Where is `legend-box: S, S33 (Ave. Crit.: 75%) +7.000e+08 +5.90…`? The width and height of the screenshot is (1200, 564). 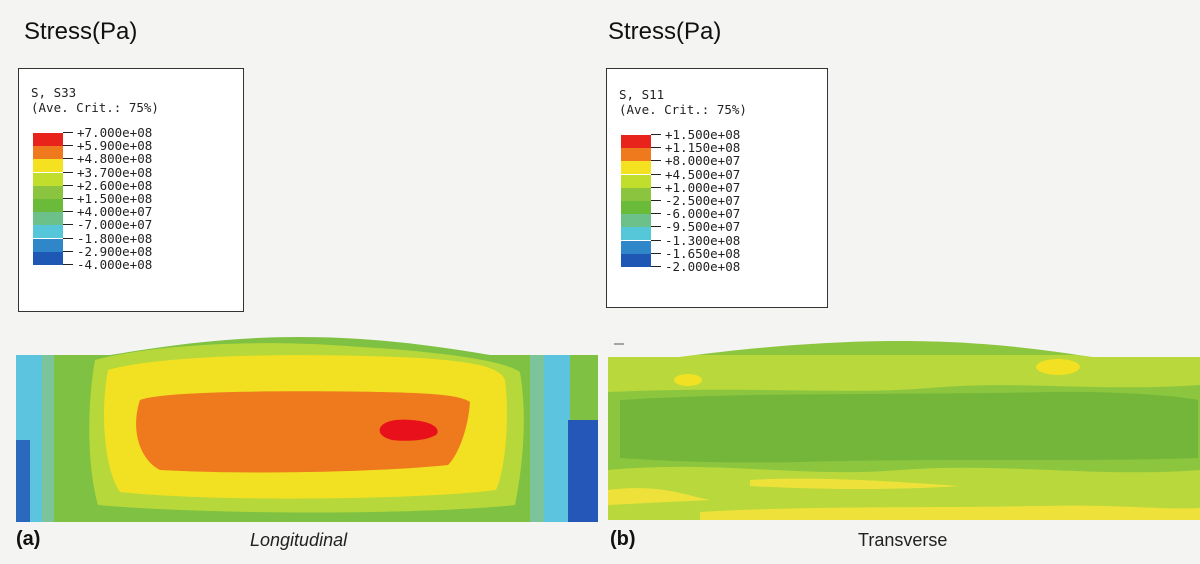 legend-box: S, S33 (Ave. Crit.: 75%) +7.000e+08 +5.90… is located at coordinates (131, 190).